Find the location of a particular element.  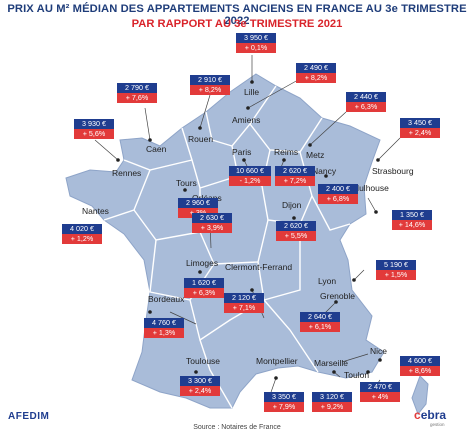

city-label: Lille is located at coordinates (251, 92).